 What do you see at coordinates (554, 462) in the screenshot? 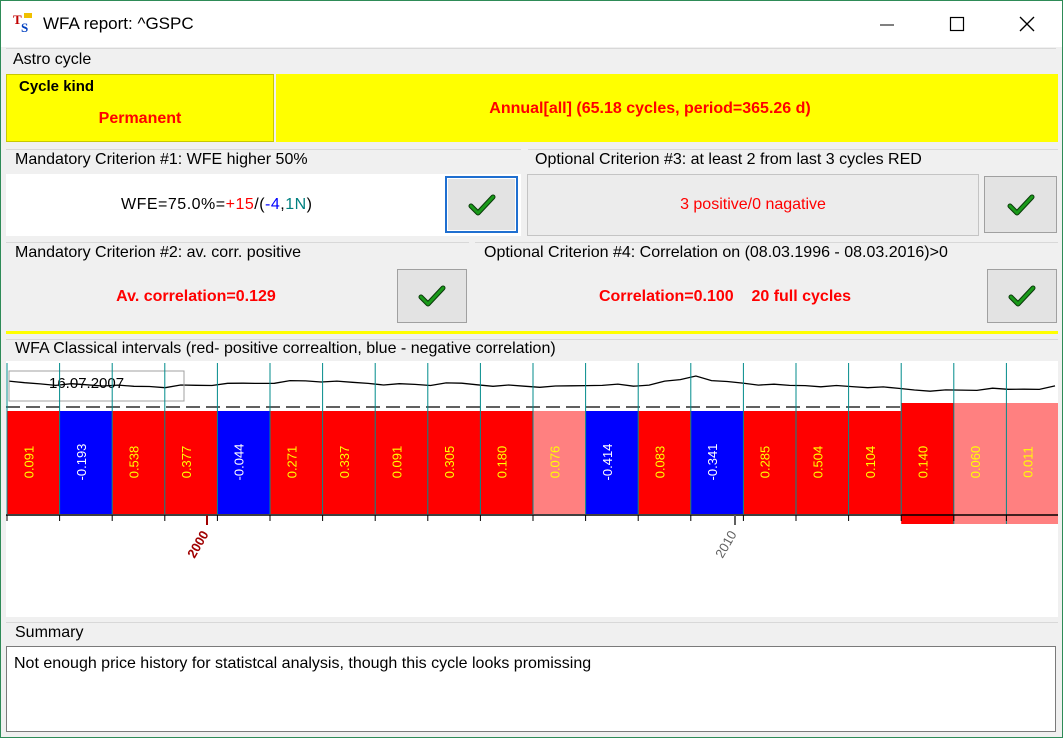
I see `bar-value-label: 0.076` at bounding box center [554, 462].